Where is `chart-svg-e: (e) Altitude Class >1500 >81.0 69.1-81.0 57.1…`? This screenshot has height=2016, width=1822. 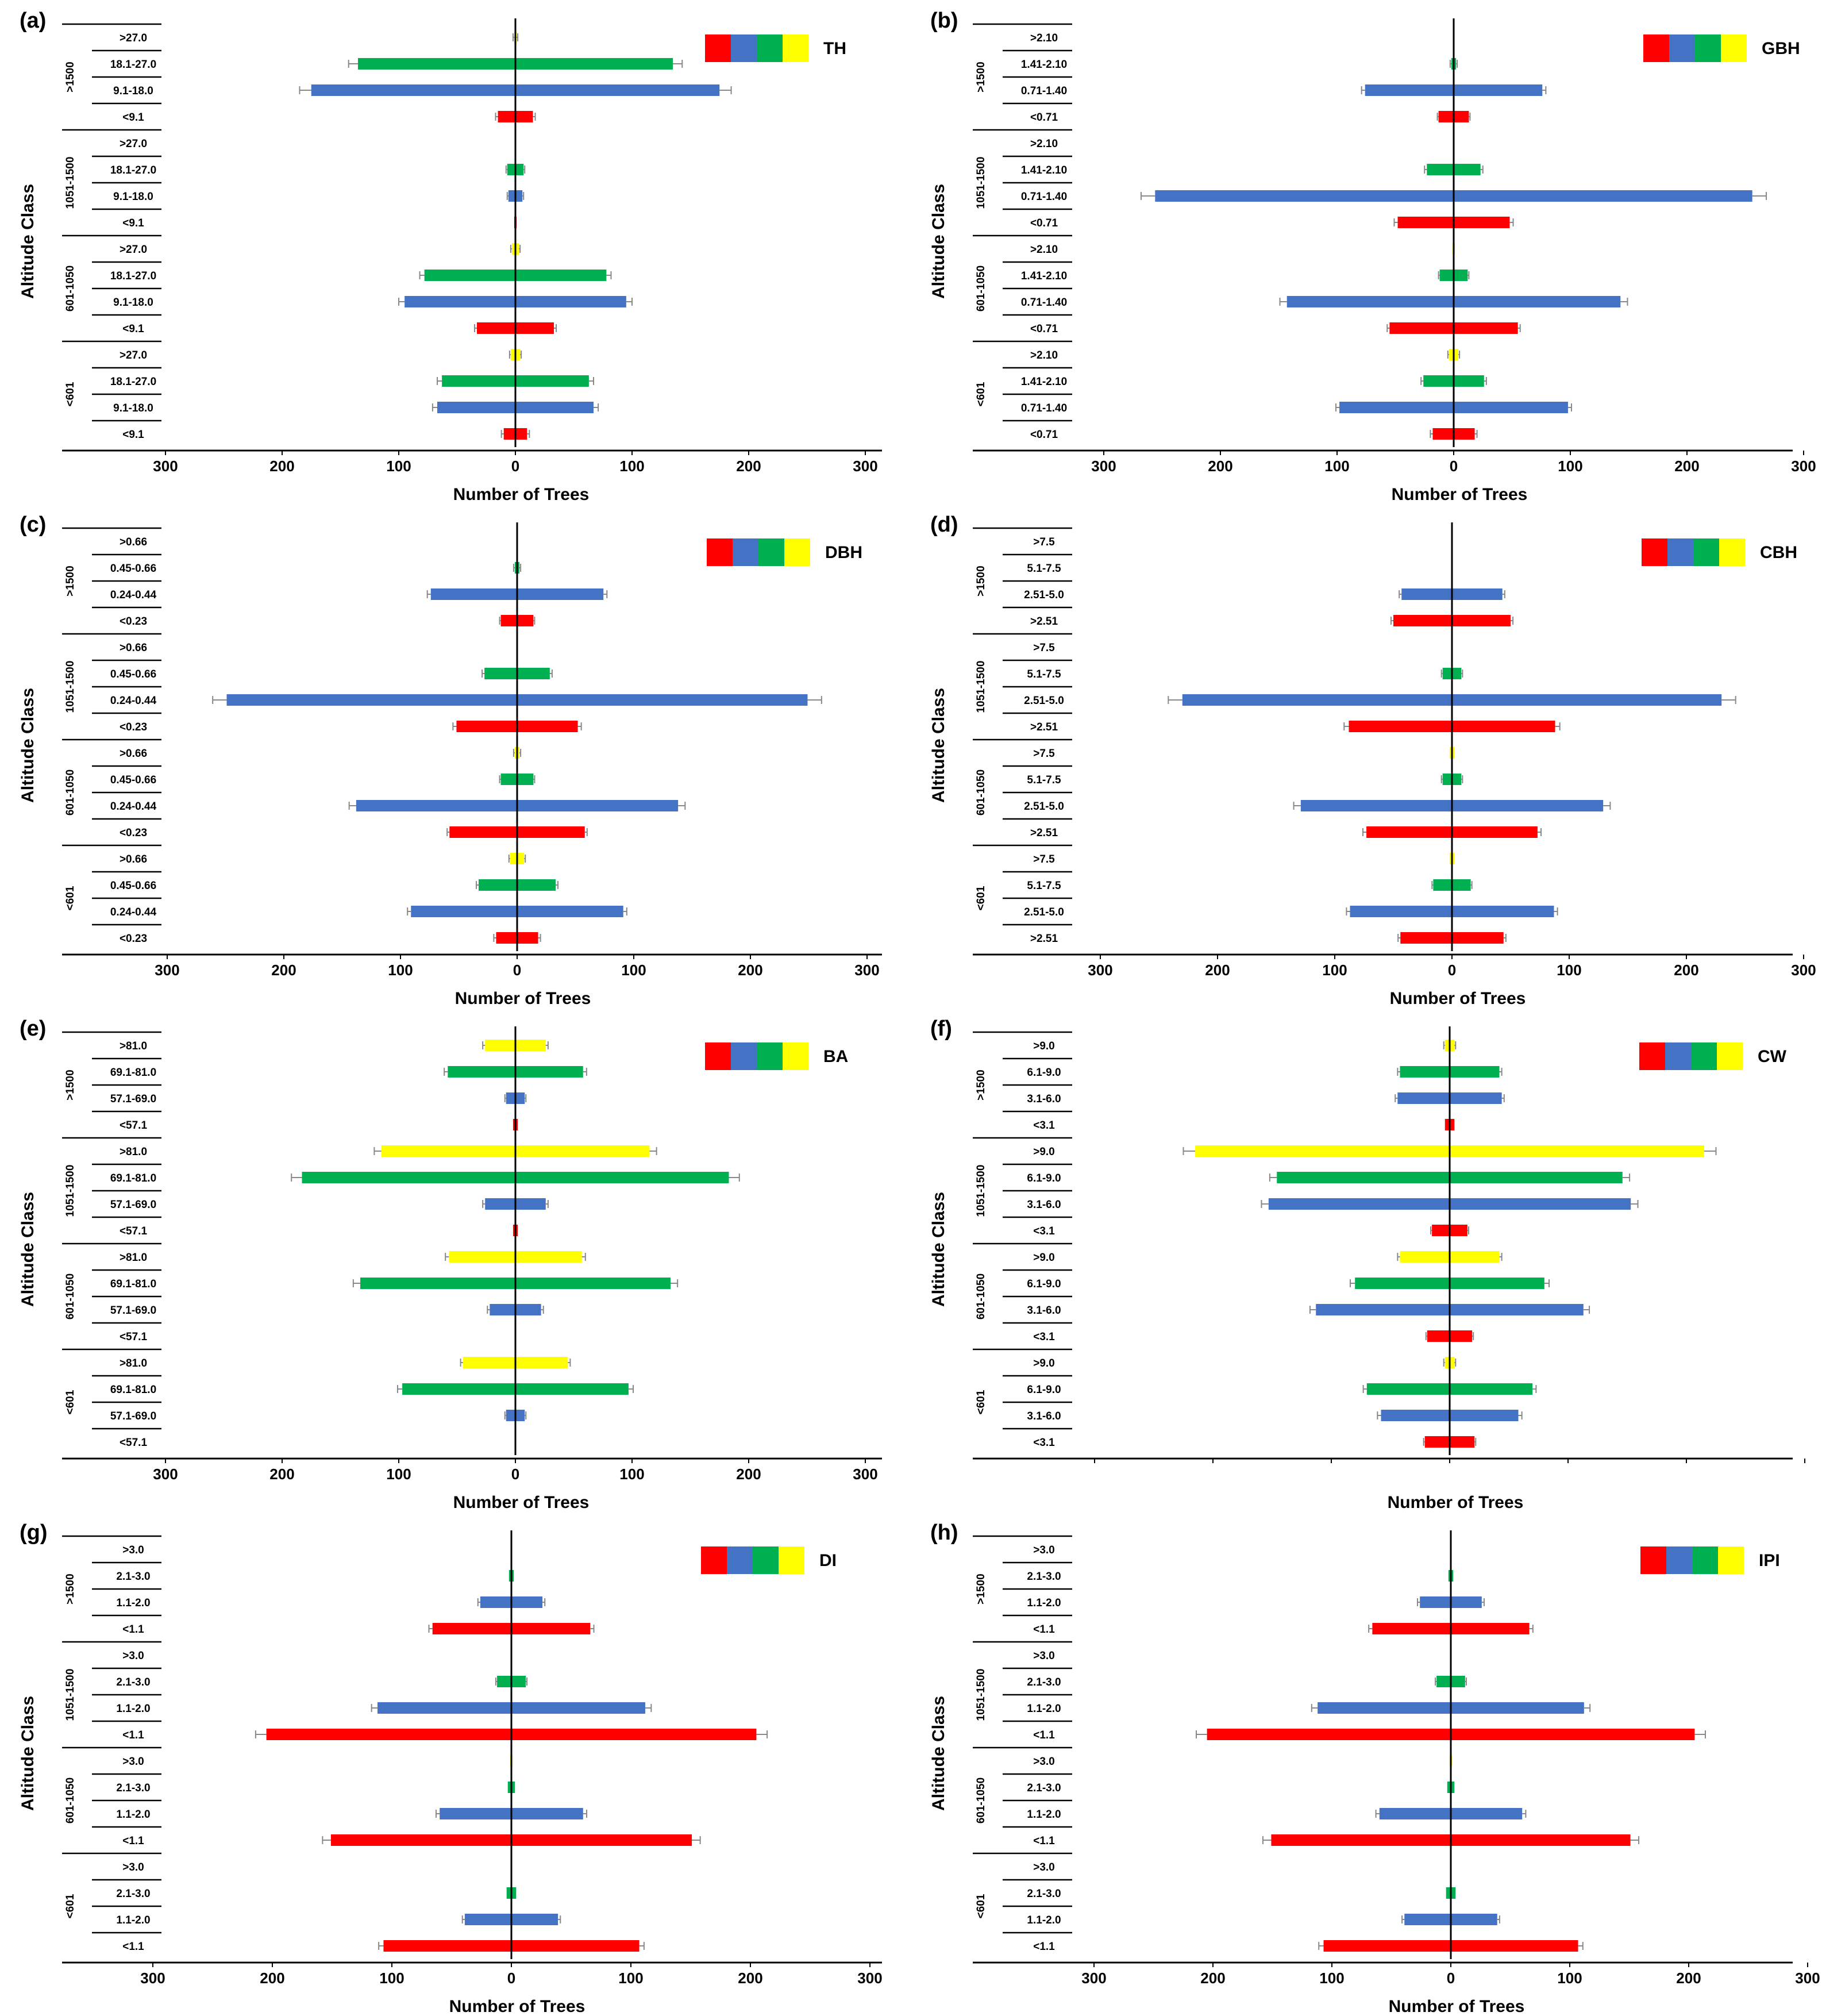 chart-svg-e: (e) Altitude Class >1500 >81.0 69.1-81.0 57.1… is located at coordinates (450, 1265).